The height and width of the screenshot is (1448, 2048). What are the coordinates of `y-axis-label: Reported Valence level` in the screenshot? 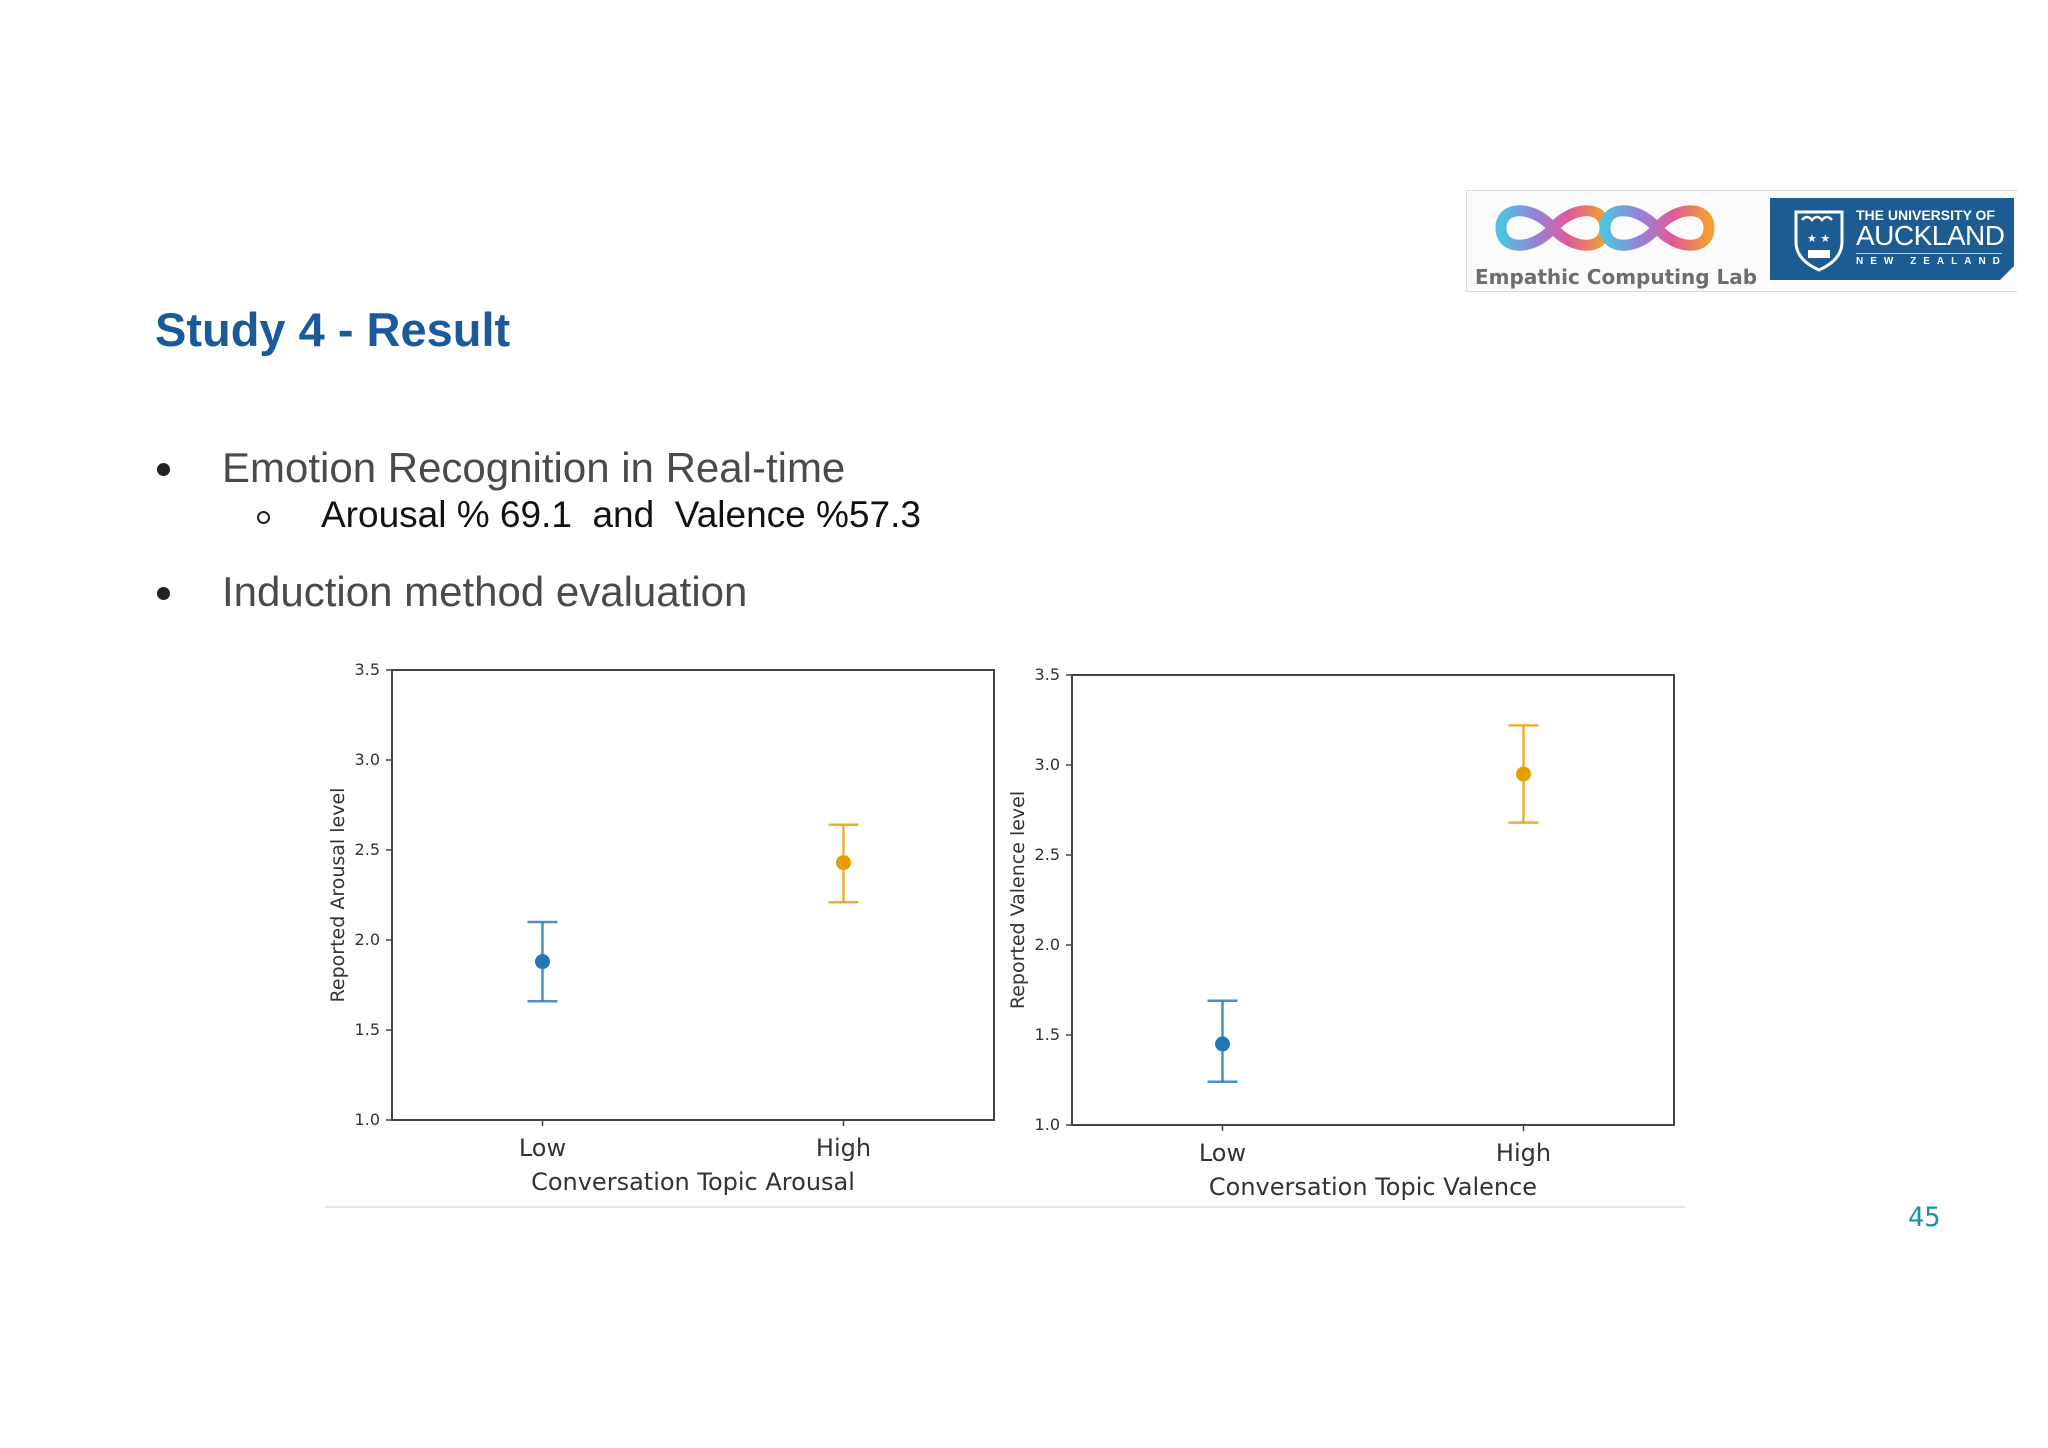 It's located at (1018, 900).